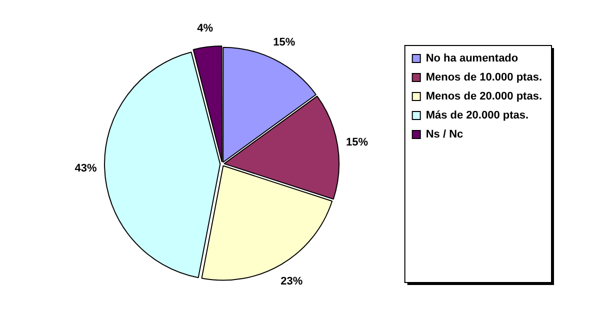 This screenshot has height=328, width=592. Describe the element at coordinates (205, 28) in the screenshot. I see `data-label: 4%` at that location.